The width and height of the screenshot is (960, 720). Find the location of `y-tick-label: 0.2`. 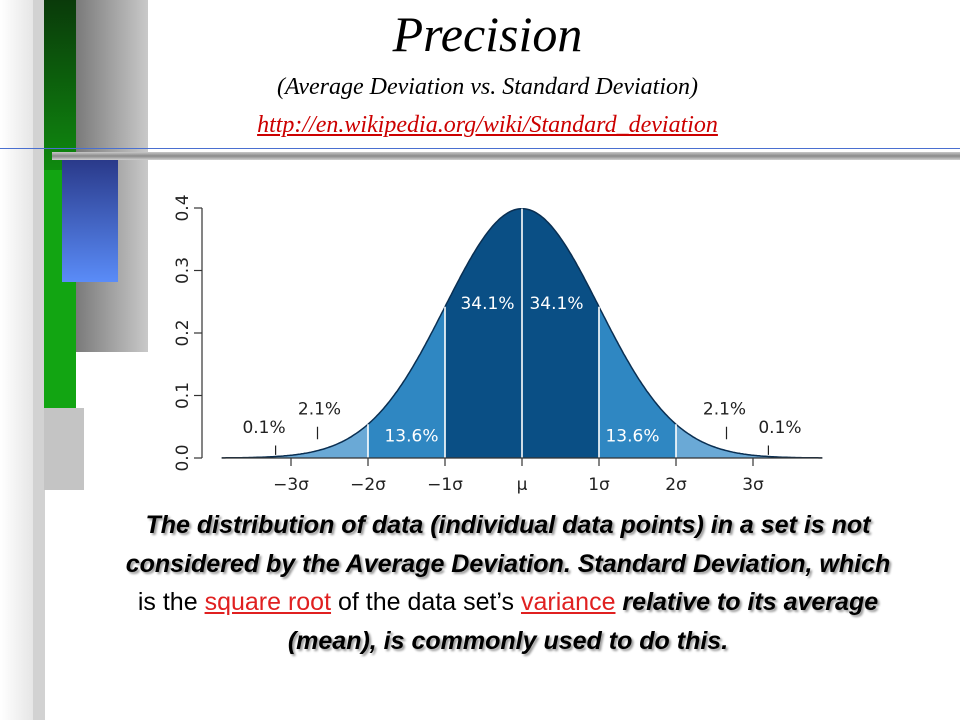

y-tick-label: 0.2 is located at coordinates (183, 332).